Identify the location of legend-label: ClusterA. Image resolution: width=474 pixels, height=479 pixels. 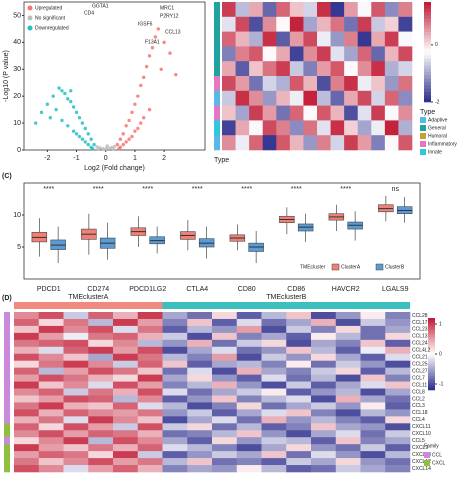
(351, 267).